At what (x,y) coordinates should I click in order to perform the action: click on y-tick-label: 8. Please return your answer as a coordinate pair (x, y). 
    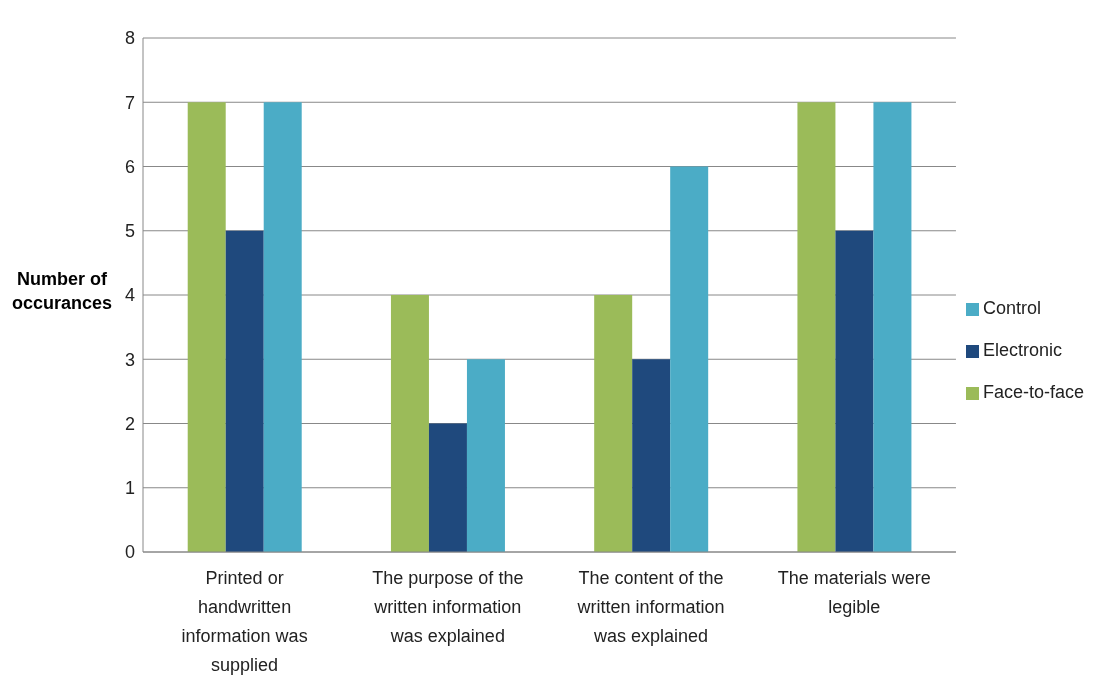
    Looking at the image, I should click on (129, 38).